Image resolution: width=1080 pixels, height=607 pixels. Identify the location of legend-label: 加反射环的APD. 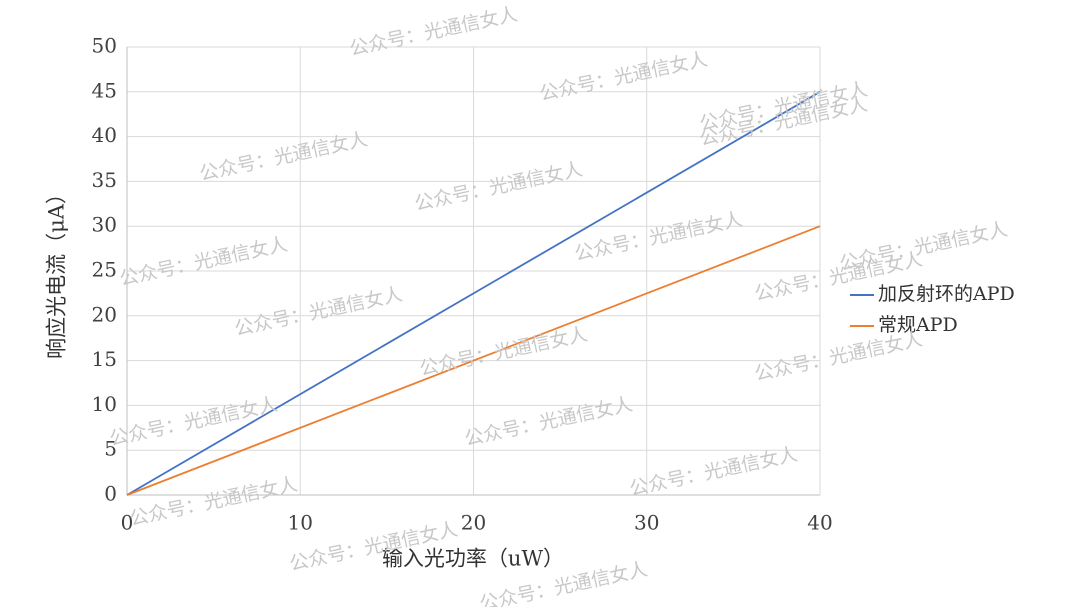
(946, 294).